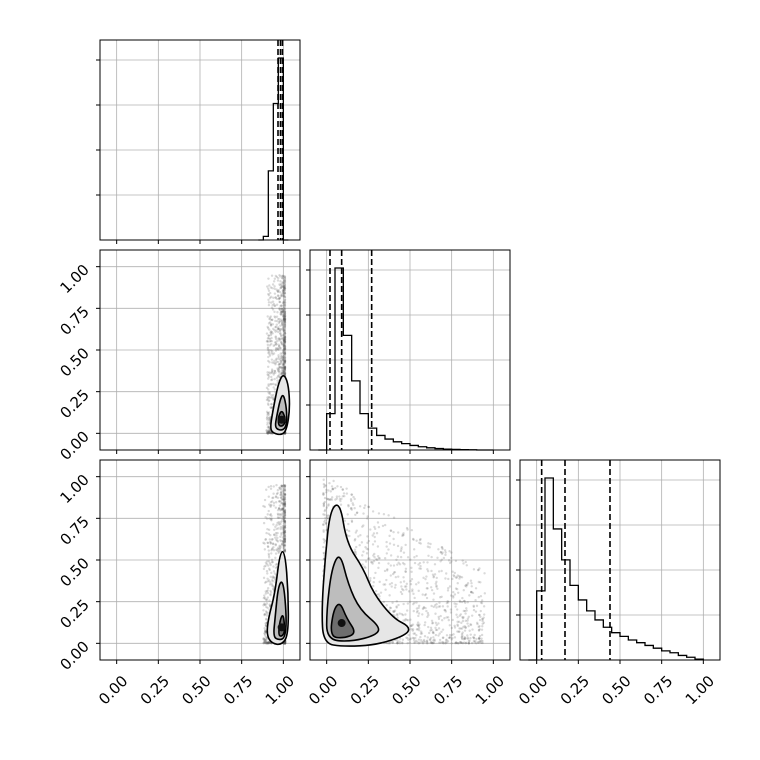  I want to click on joint-1-xlabel-3: 0.75, so click(238, 690).